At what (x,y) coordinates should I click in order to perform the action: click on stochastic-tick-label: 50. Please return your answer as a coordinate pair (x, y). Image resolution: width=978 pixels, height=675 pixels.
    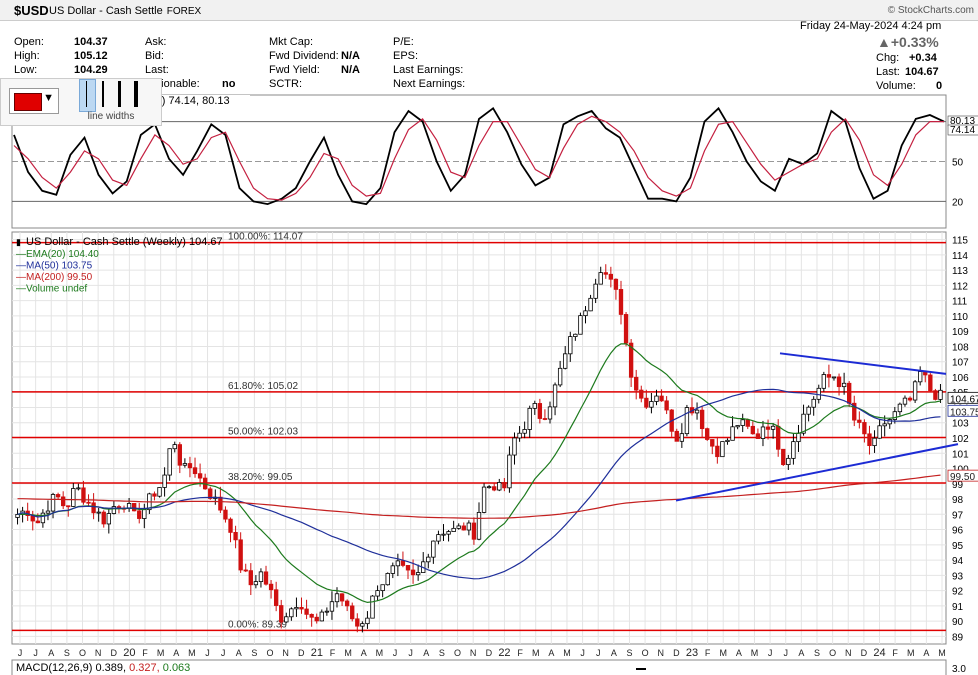
    Looking at the image, I should click on (958, 163).